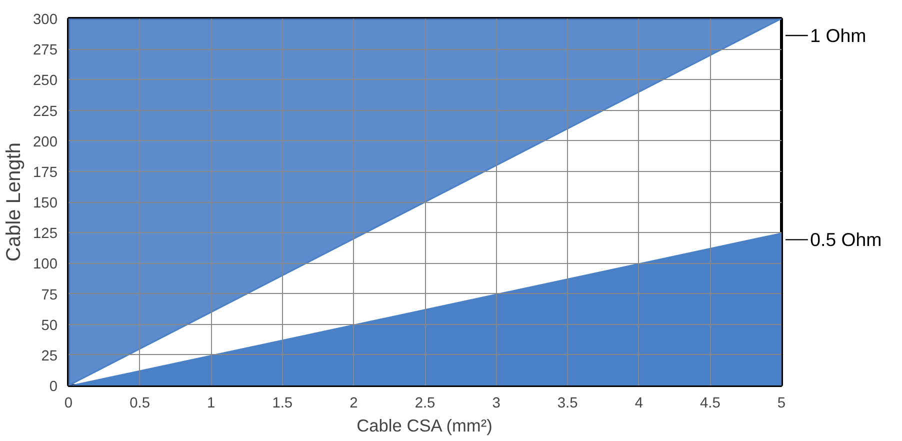 The height and width of the screenshot is (441, 902). Describe the element at coordinates (45, 81) in the screenshot. I see `y-tick-label: 250` at that location.